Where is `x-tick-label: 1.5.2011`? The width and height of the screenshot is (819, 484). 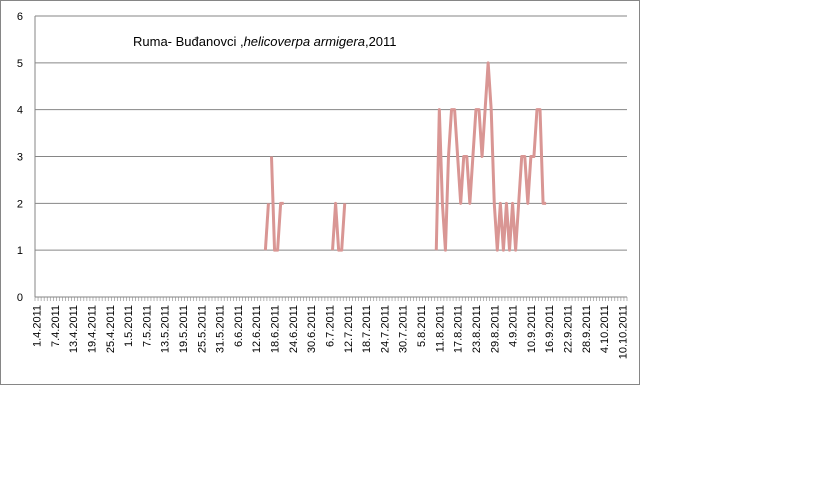
x-tick-label: 1.5.2011 is located at coordinates (129, 326).